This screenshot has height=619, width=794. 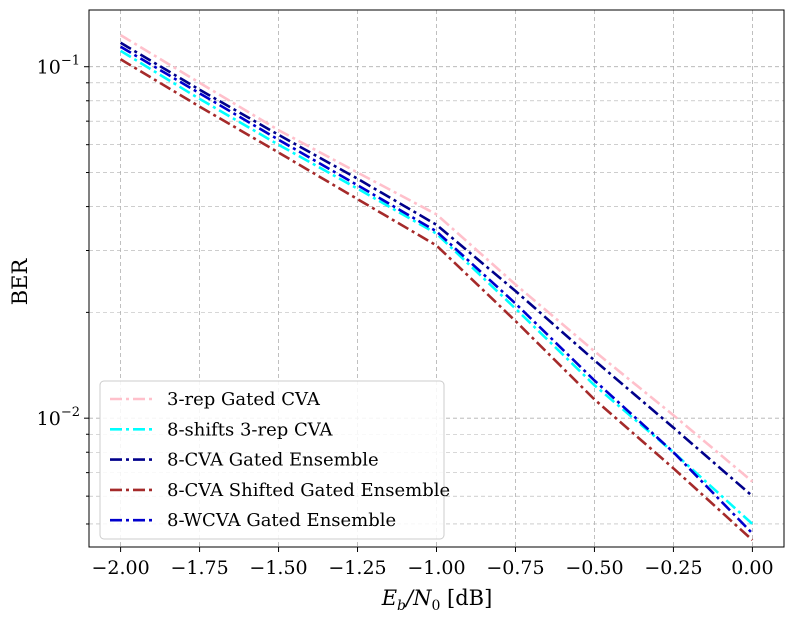 I want to click on x-axis-label: Eb/N0 [dB], so click(x=437, y=600).